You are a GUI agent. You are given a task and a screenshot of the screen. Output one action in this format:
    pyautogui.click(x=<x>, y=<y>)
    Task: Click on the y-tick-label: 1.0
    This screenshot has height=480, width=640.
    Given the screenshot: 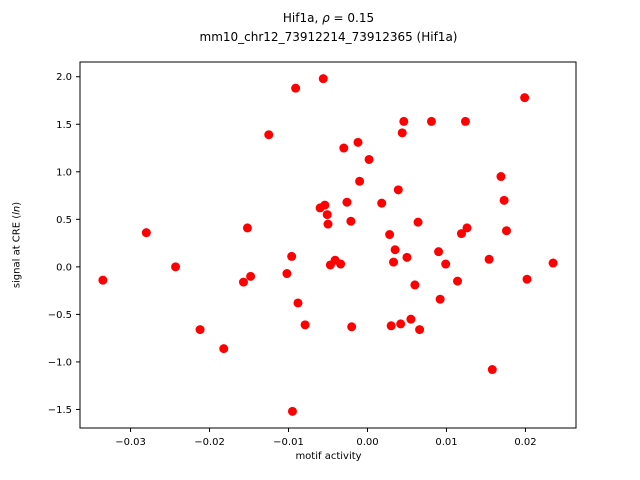 What is the action you would take?
    pyautogui.click(x=64, y=172)
    